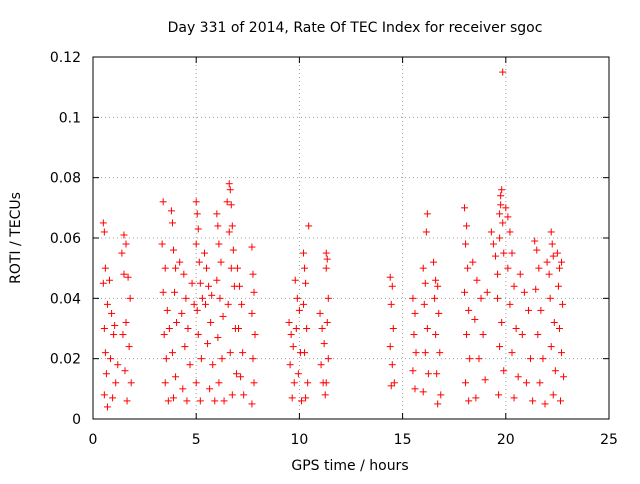  I want to click on y-axis-label: ROTI / TECUs, so click(16, 238).